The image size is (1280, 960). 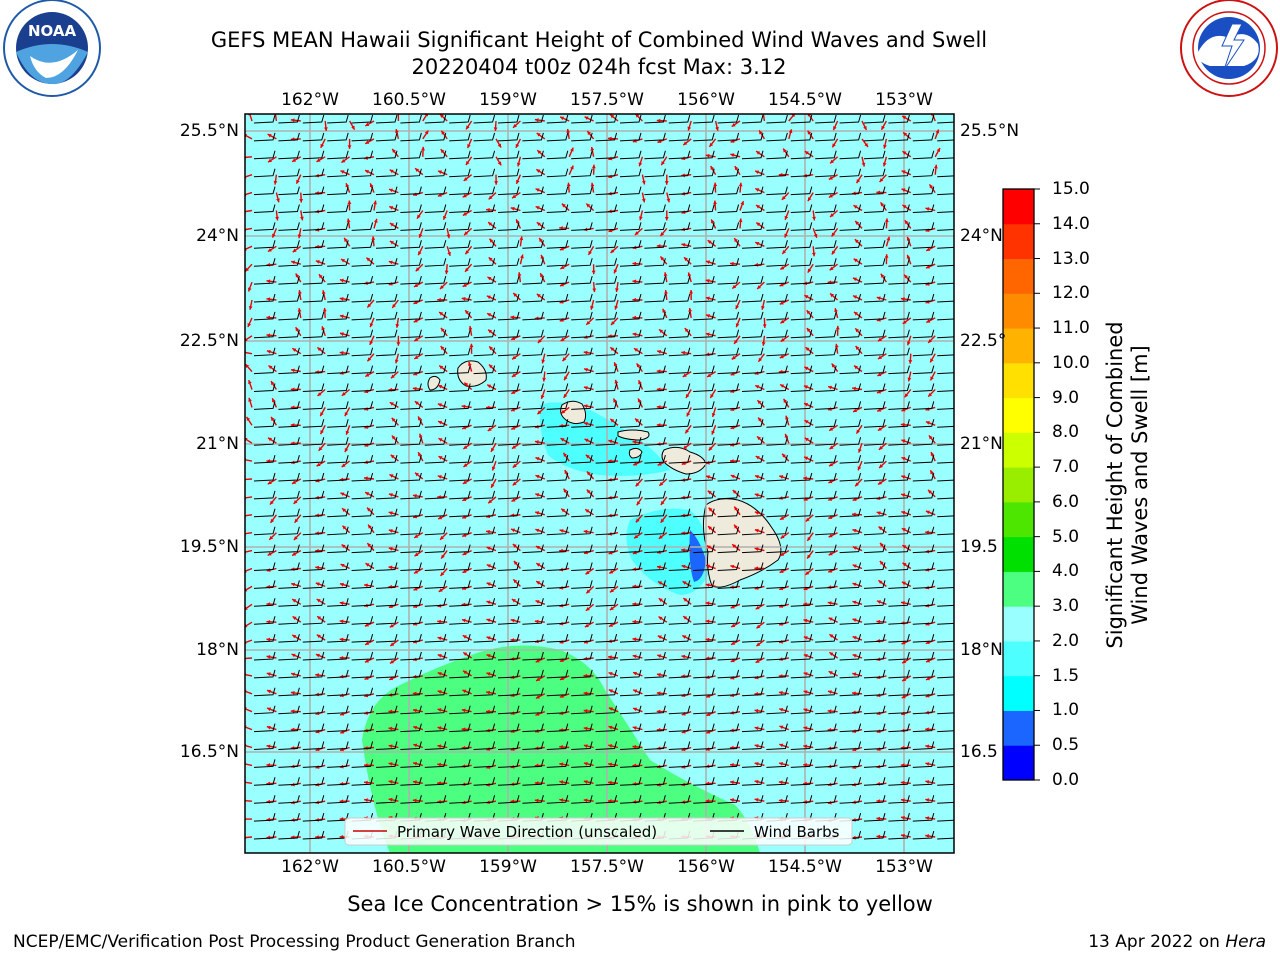 I want to click on colorbar-tick-label: 12.0, so click(x=1071, y=293).